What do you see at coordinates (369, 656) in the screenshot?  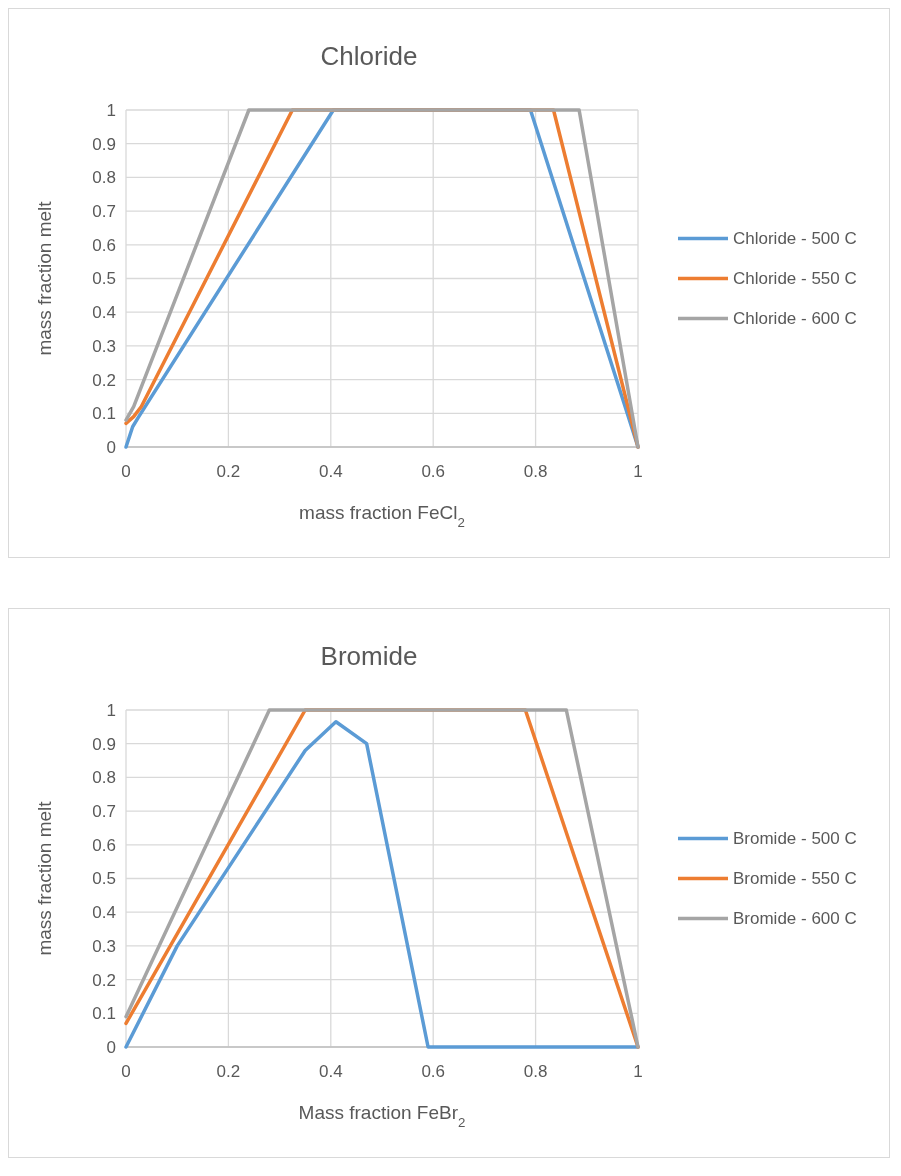 I see `chart-title: Bromide` at bounding box center [369, 656].